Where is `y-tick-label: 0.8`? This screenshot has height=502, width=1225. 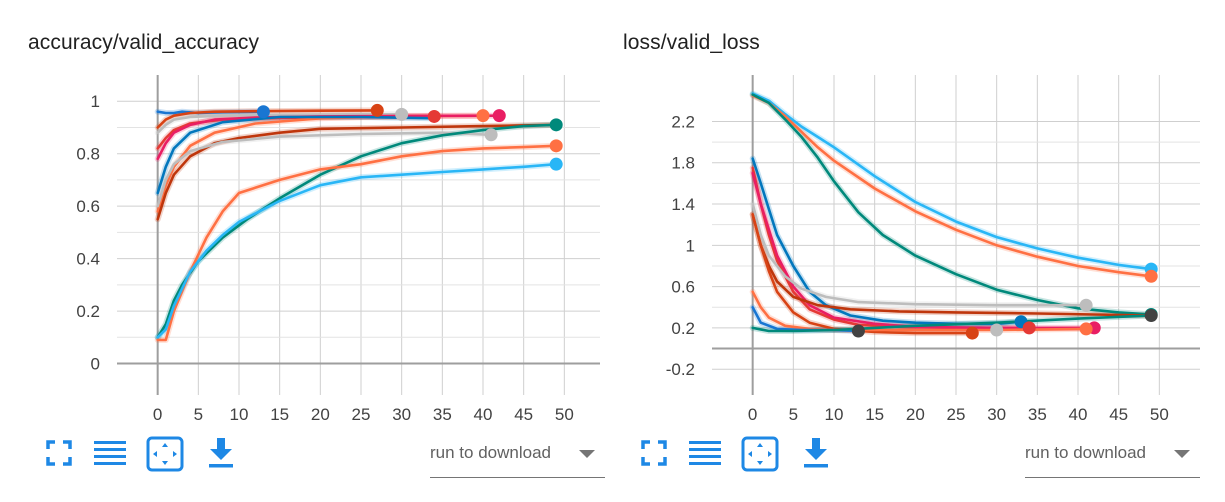
y-tick-label: 0.8 is located at coordinates (88, 154).